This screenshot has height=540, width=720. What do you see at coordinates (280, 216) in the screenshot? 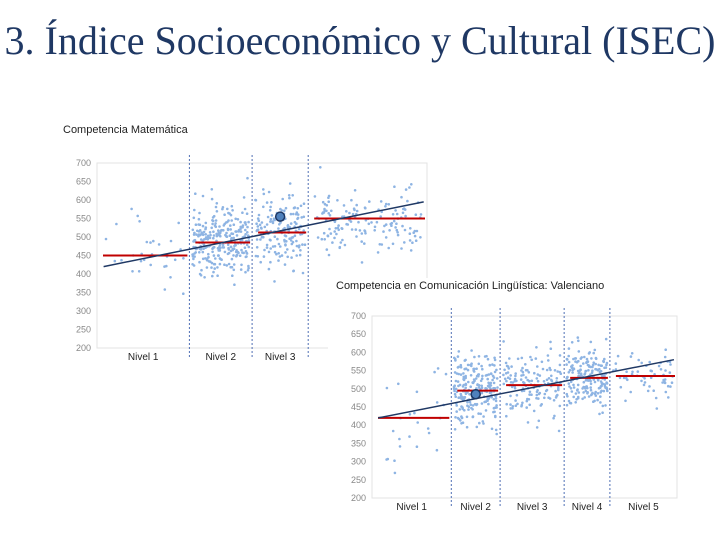
I see `highlight-point` at bounding box center [280, 216].